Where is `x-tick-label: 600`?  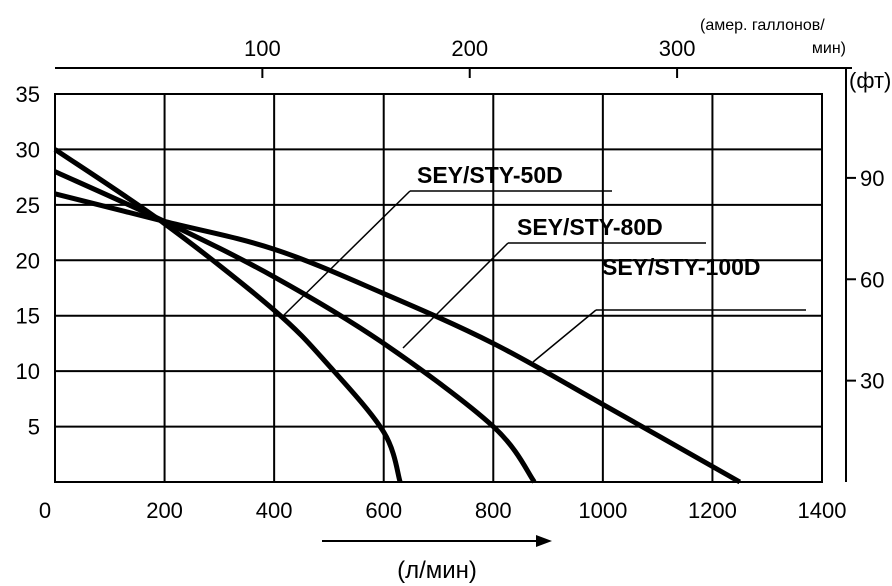
x-tick-label: 600 is located at coordinates (383, 510).